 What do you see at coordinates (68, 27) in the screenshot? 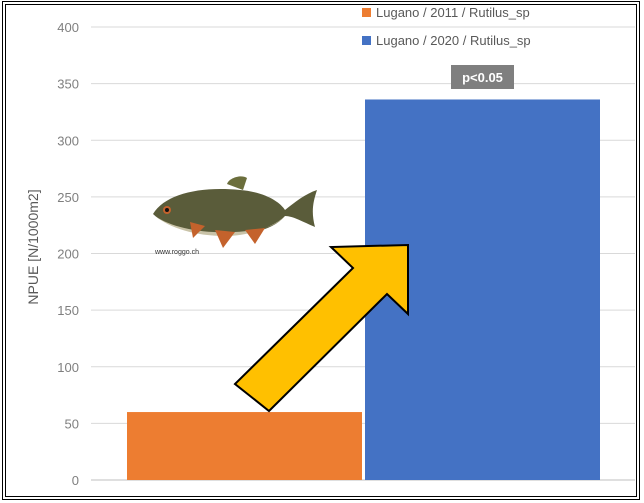
I see `y-tick-label: 400` at bounding box center [68, 27].